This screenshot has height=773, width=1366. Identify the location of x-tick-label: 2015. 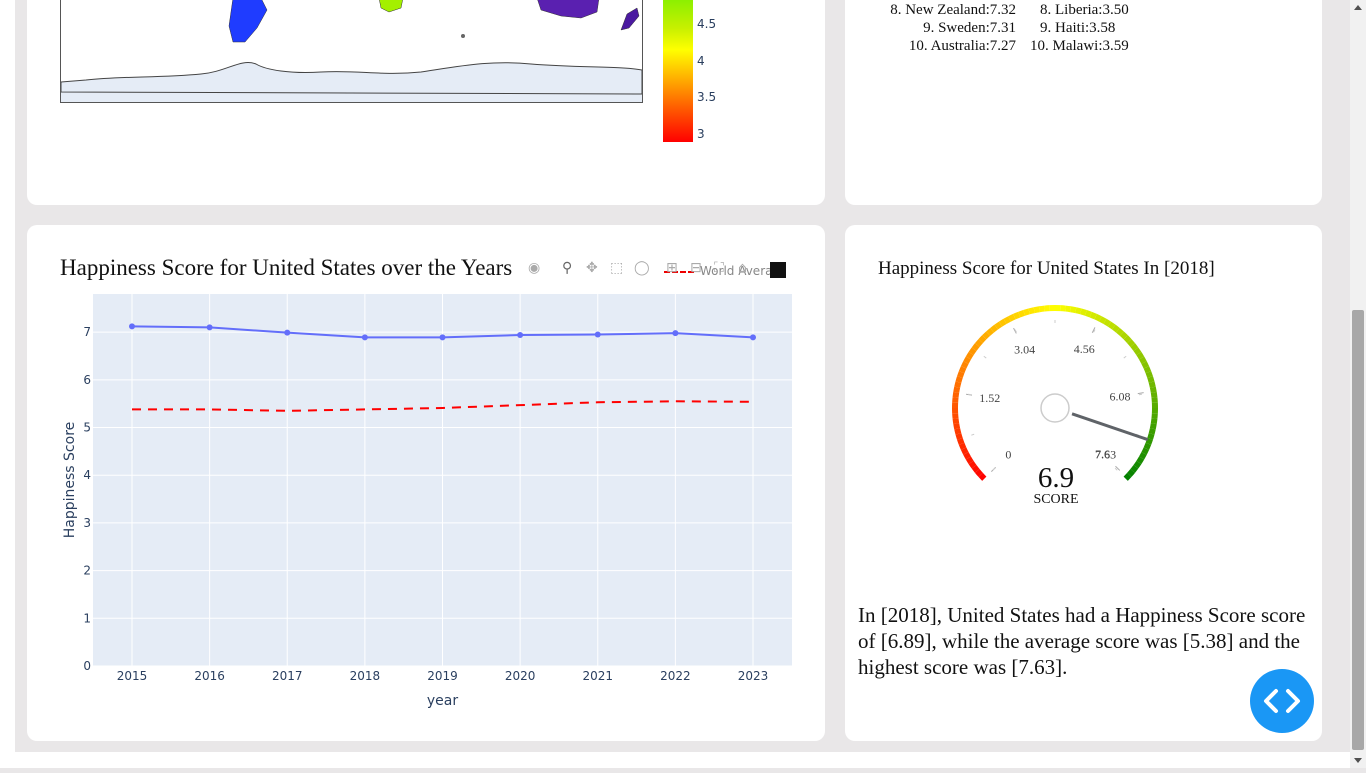
(132, 676).